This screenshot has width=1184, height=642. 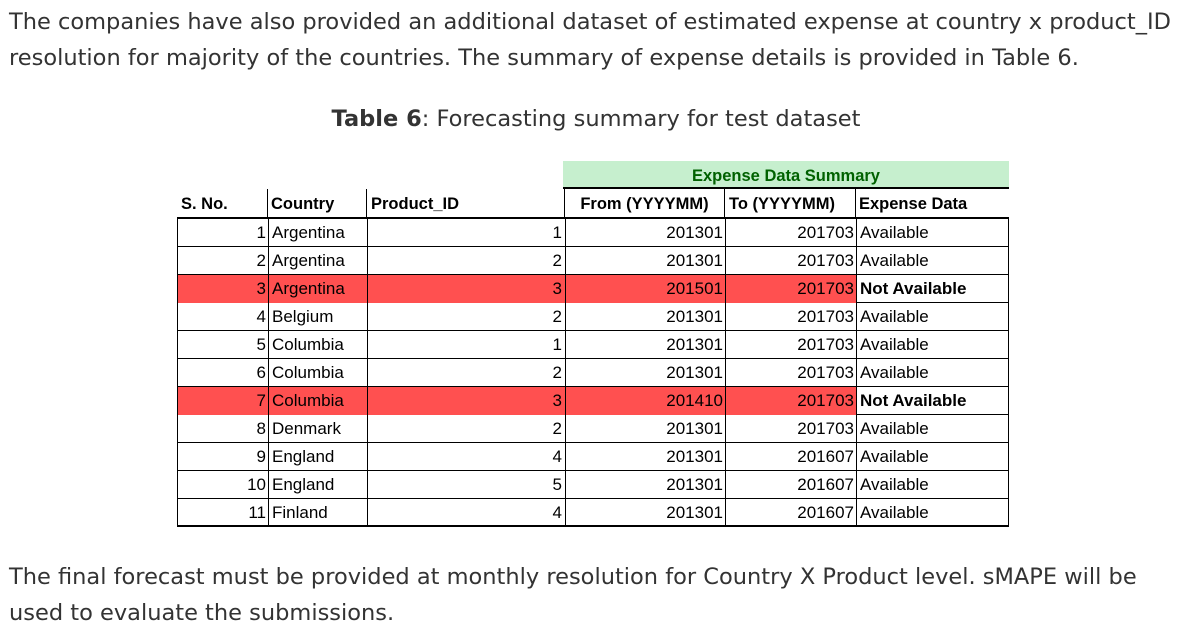 I want to click on cell-country: Finland, so click(x=317, y=513).